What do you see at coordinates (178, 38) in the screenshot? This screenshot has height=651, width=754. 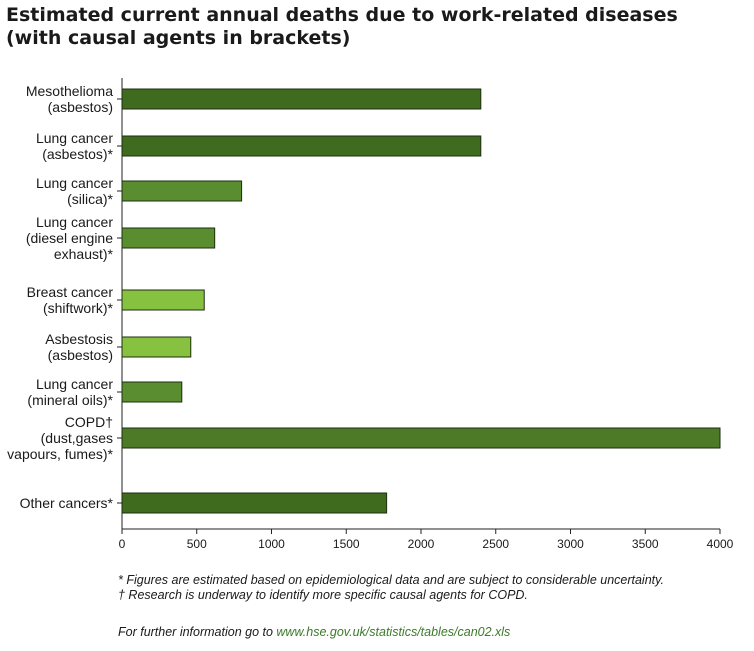 I see `chart-subtitle: (with causal agents in brackets)` at bounding box center [178, 38].